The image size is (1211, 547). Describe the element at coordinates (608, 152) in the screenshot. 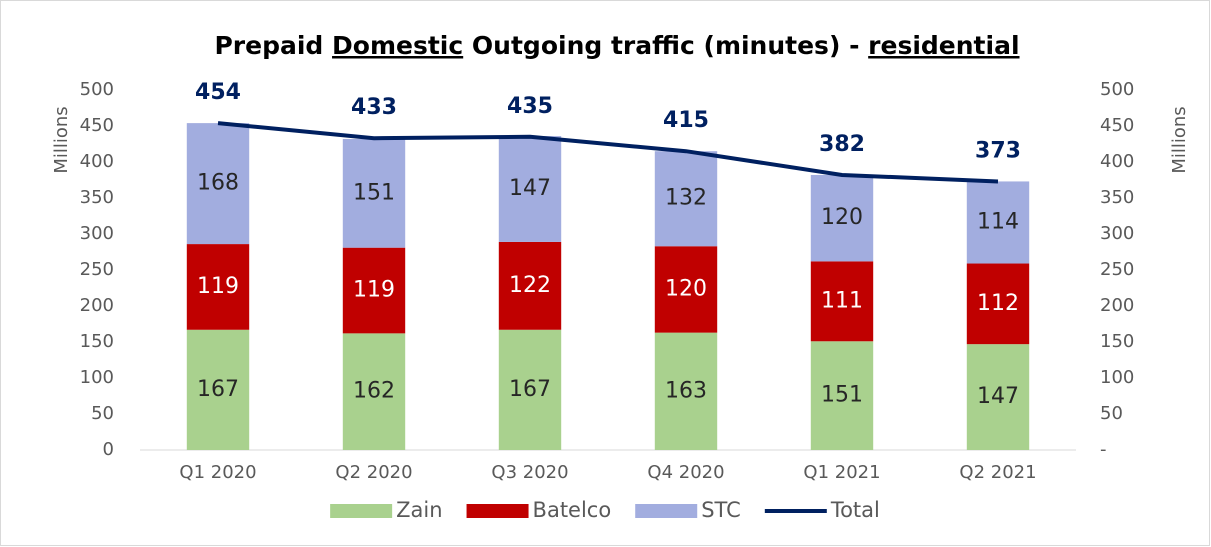

I see `total-line` at that location.